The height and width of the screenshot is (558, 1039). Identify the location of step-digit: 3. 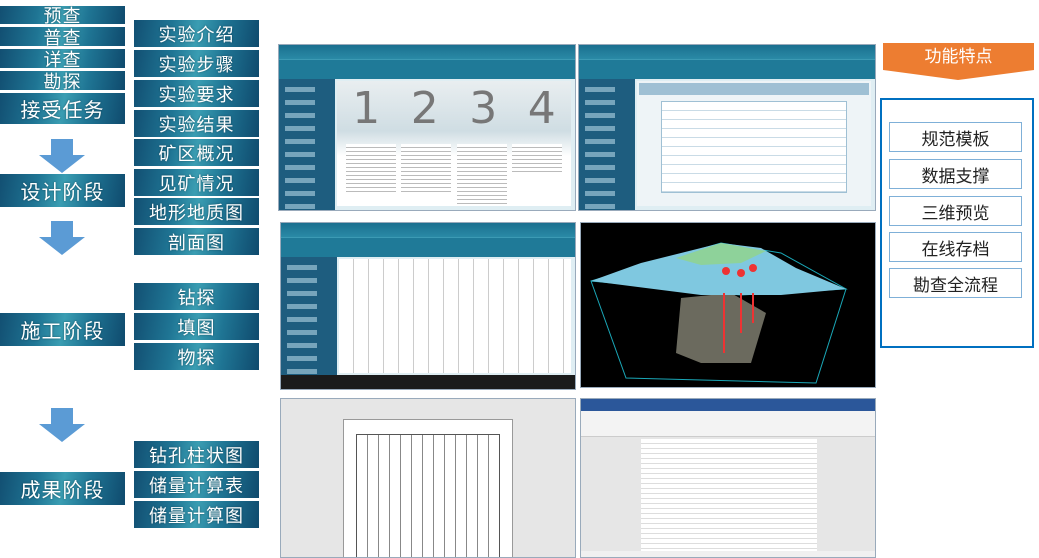
(483, 108).